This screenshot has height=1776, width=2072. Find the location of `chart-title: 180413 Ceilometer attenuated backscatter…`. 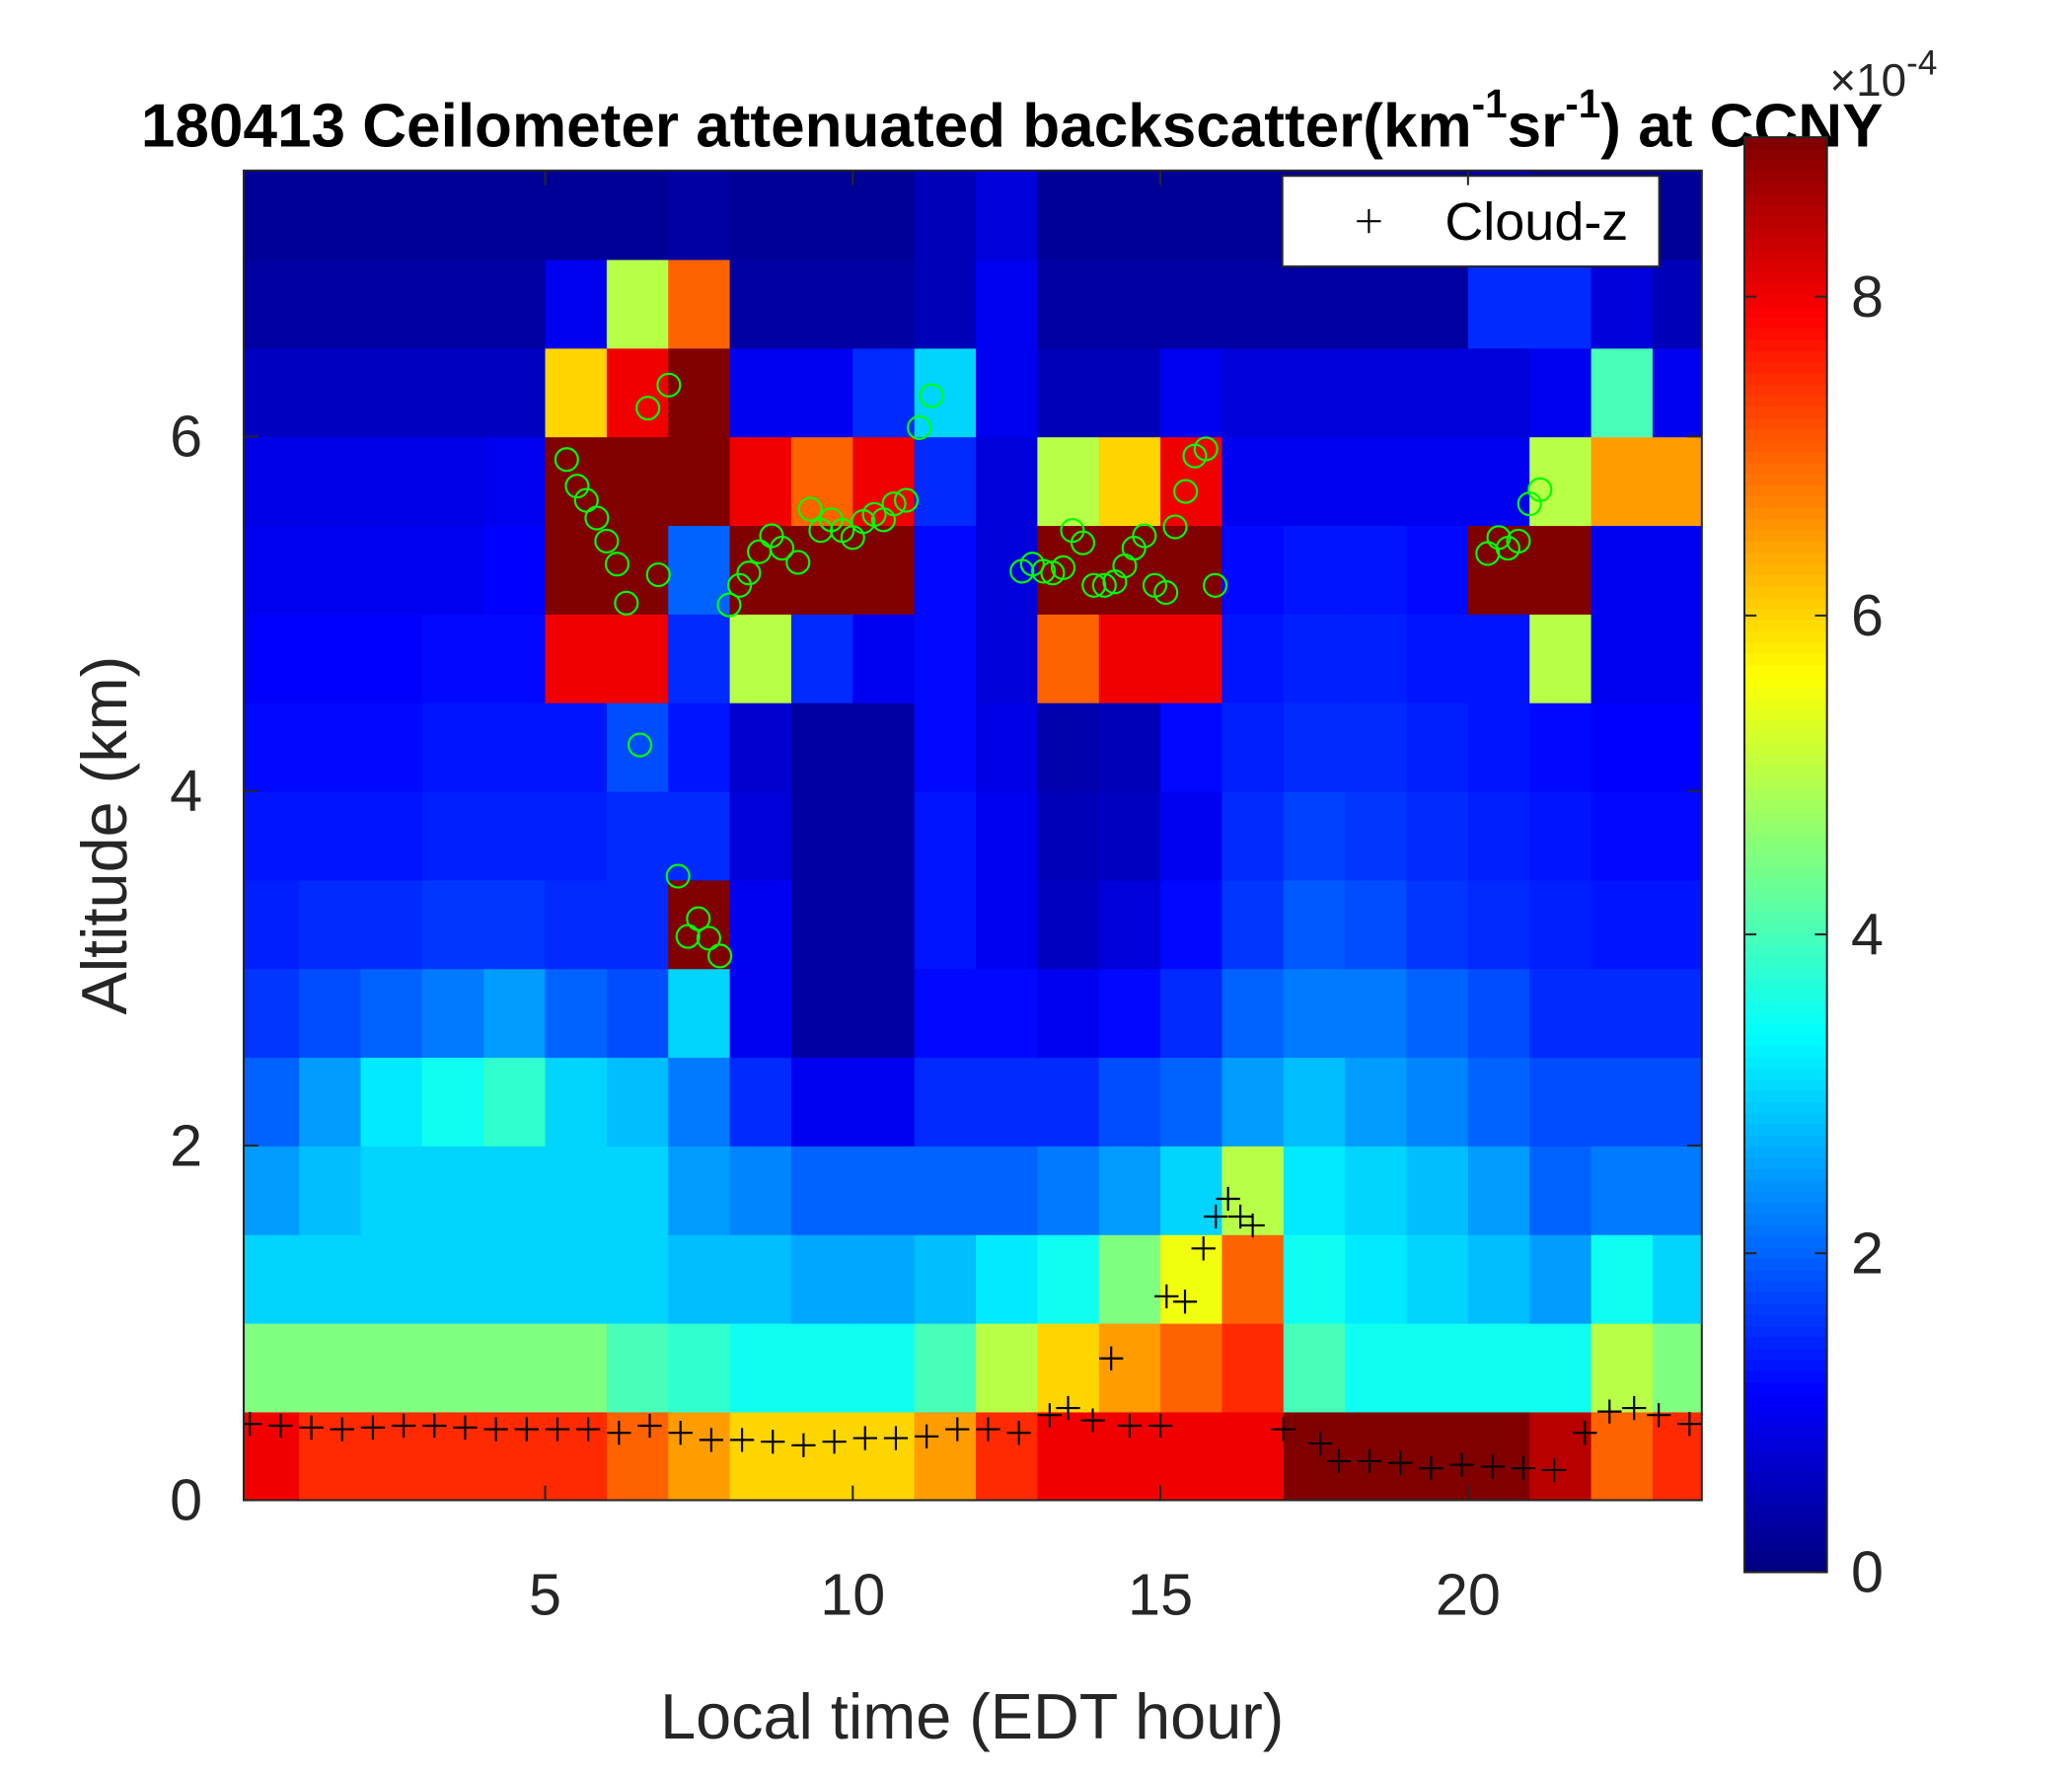

chart-title: 180413 Ceilometer attenuated backscatter… is located at coordinates (1013, 121).